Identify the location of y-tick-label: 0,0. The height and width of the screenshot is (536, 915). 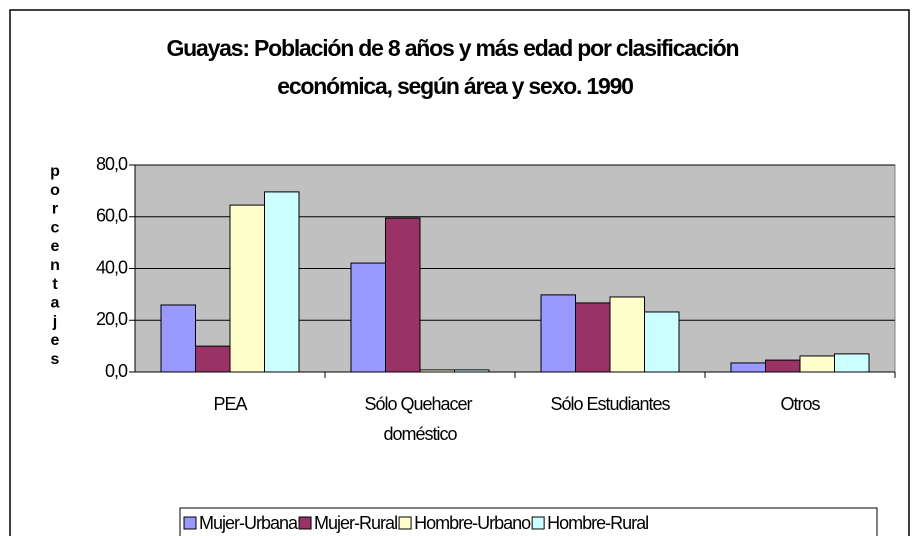
(116, 371).